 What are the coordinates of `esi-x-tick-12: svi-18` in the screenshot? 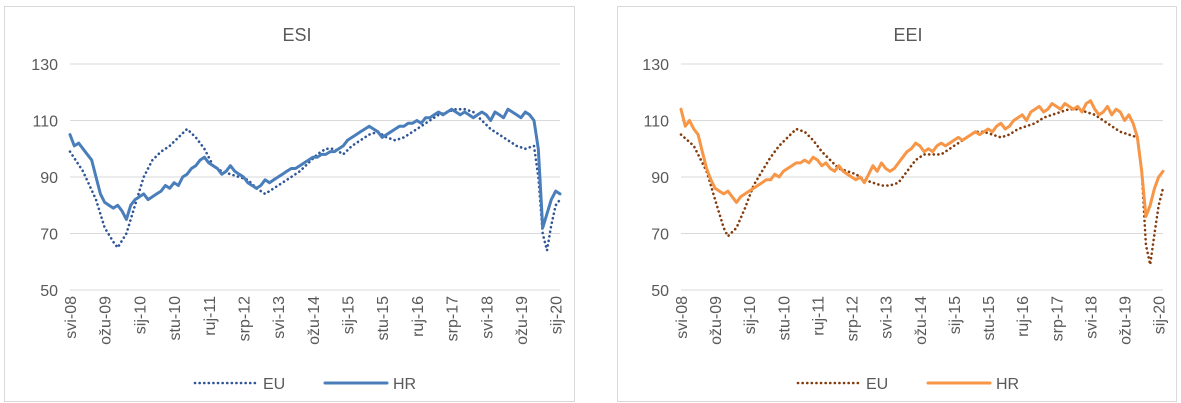 It's located at (487, 317).